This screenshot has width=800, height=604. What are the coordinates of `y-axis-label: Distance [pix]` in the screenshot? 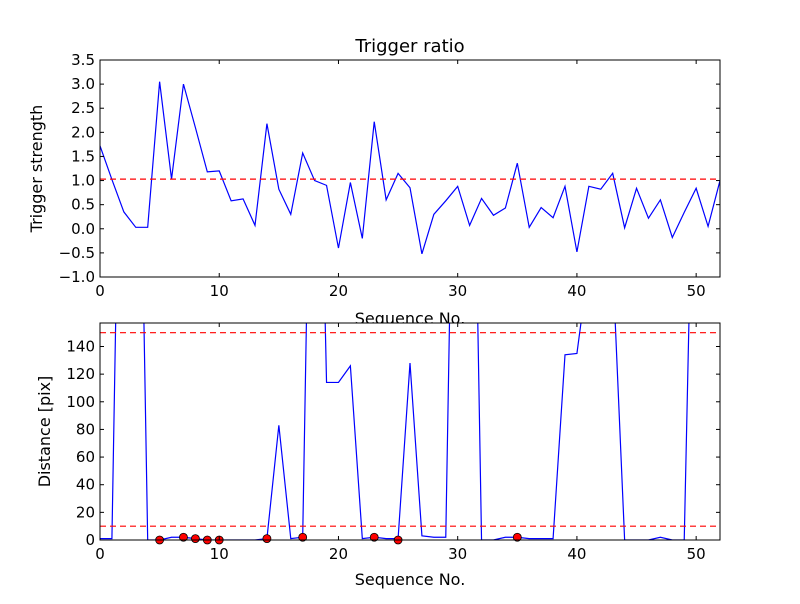 It's located at (44, 432).